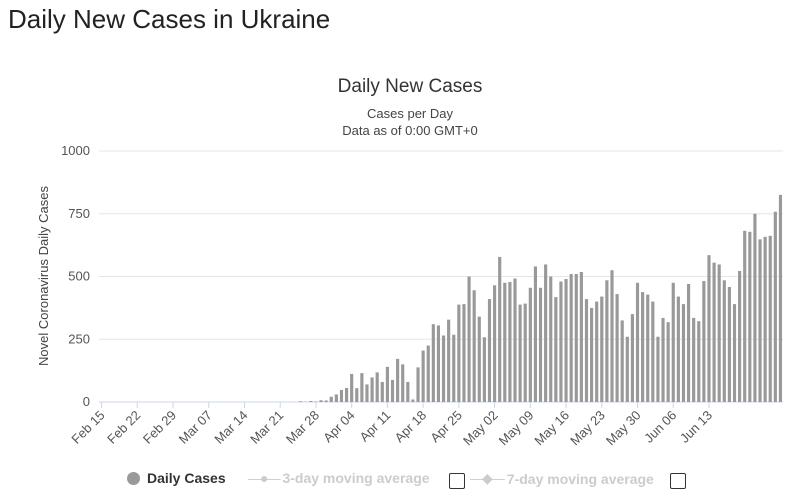 Image resolution: width=800 pixels, height=500 pixels. I want to click on legend-item-3-day-average: —●— 3-day moving average, so click(339, 478).